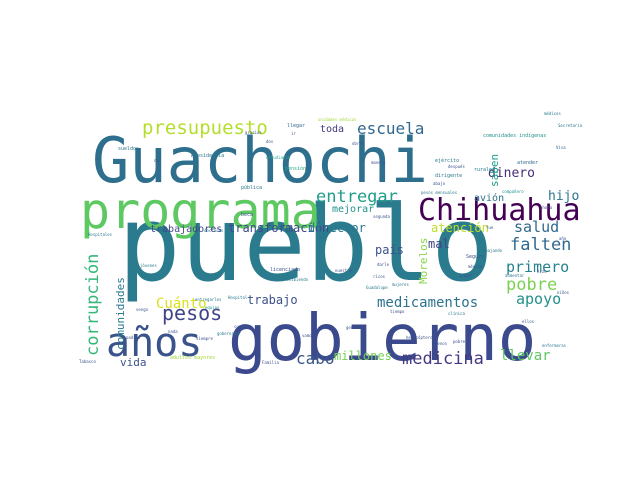 This screenshot has width=640, height=480. What do you see at coordinates (93, 305) in the screenshot?
I see `word: corrupción` at bounding box center [93, 305].